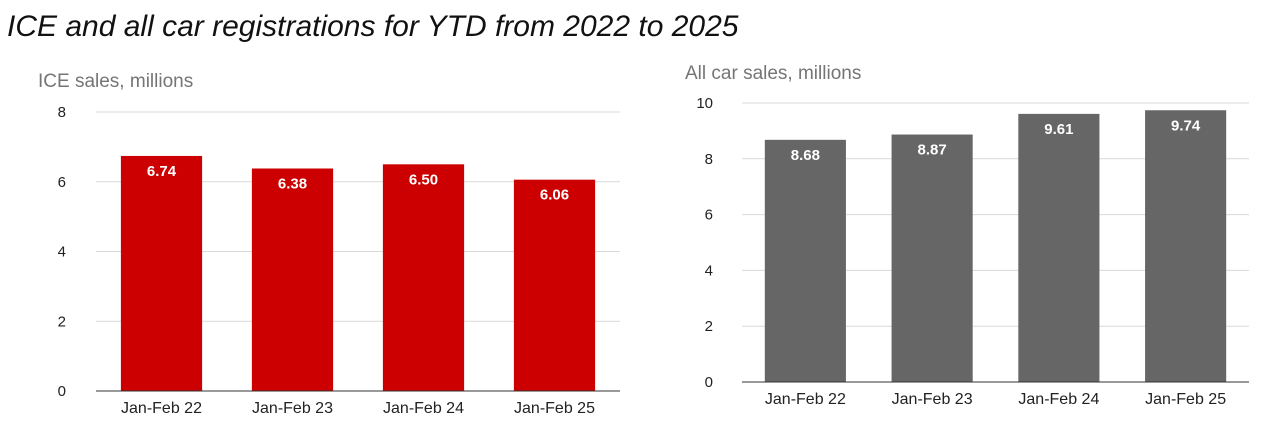 This screenshot has height=439, width=1270. What do you see at coordinates (292, 183) in the screenshot?
I see `data-label: 6.38` at bounding box center [292, 183].